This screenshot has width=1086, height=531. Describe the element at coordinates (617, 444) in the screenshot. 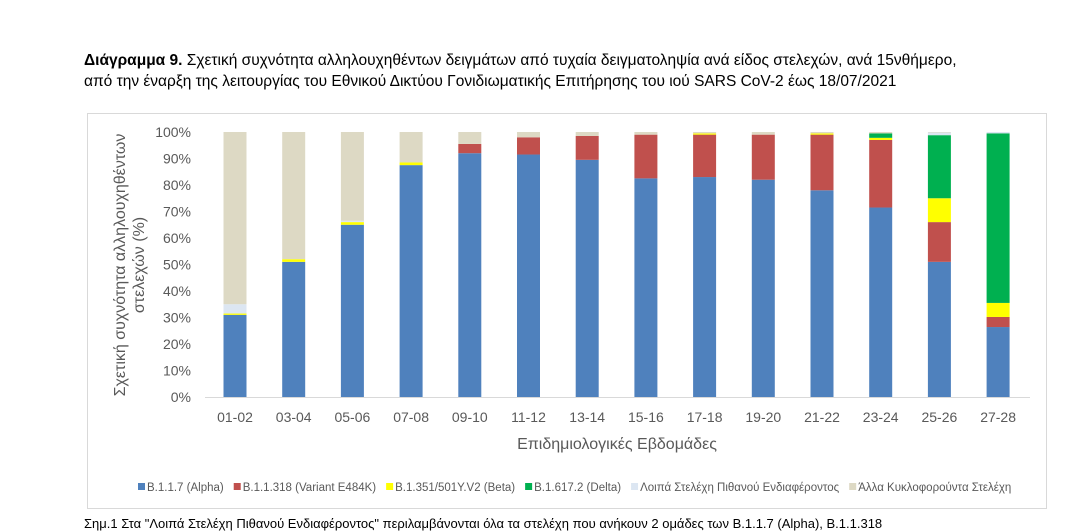

I see `x-axis-title: Επιδημιολογικές Εβδομάδες` at that location.